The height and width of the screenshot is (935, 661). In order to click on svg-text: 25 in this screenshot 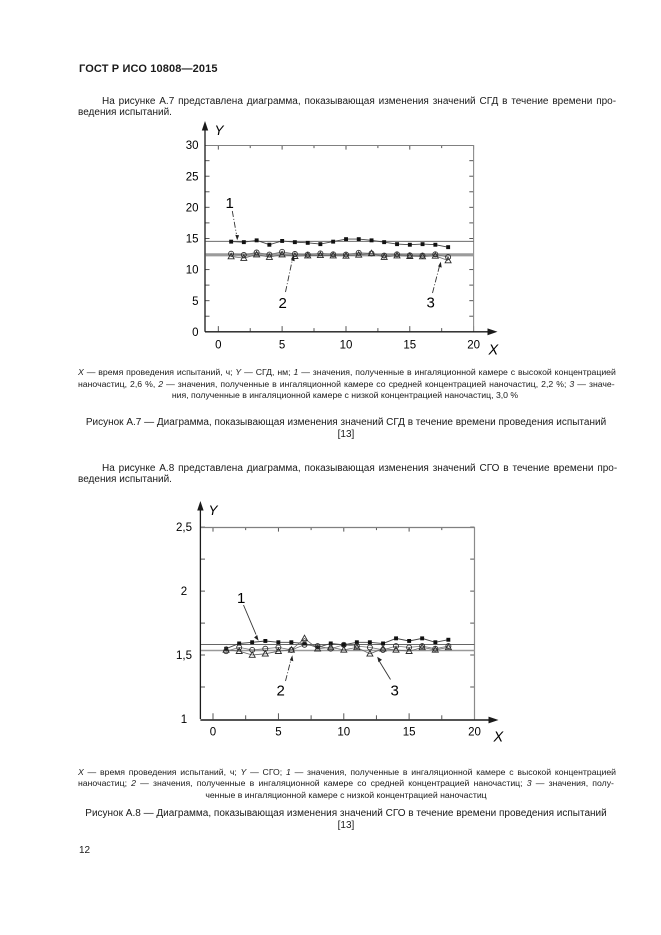, I will do `click(192, 177)`.